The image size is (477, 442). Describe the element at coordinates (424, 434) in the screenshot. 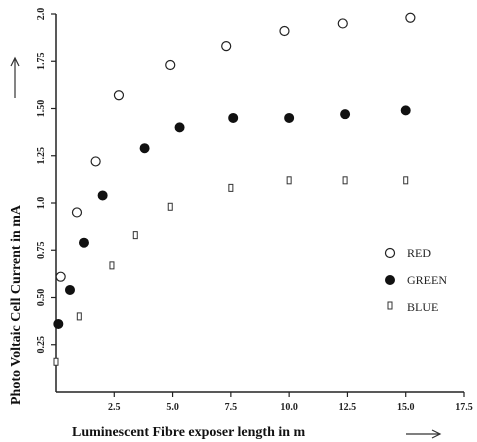

I see `x-direction-arrow-icon` at that location.